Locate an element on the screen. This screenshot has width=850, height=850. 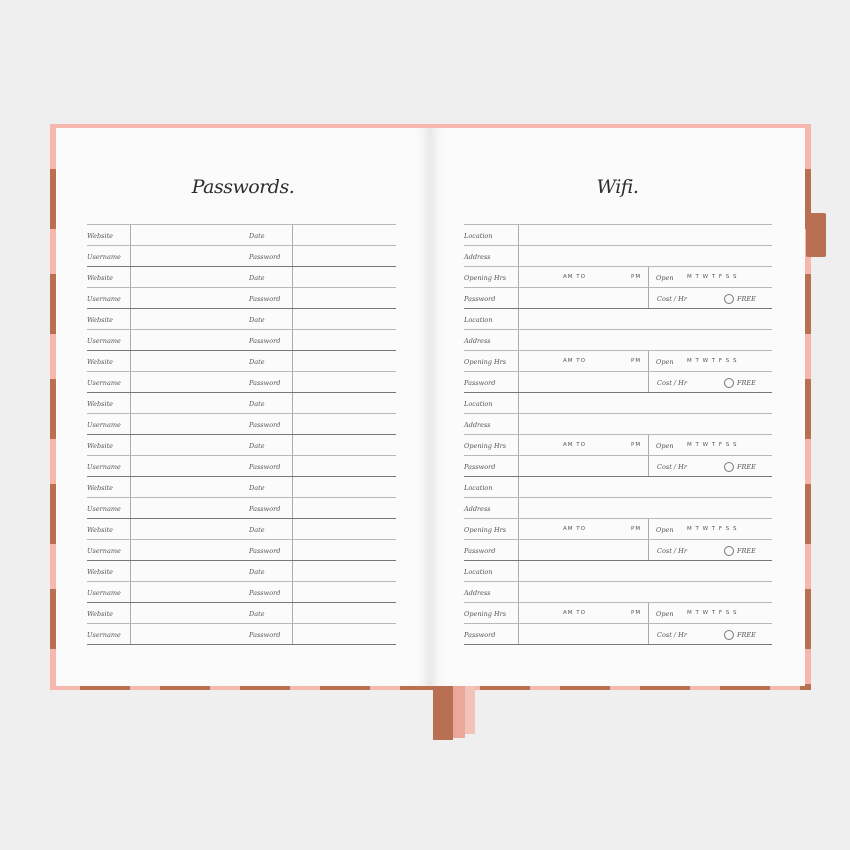
am-to: AM TO is located at coordinates (574, 529).